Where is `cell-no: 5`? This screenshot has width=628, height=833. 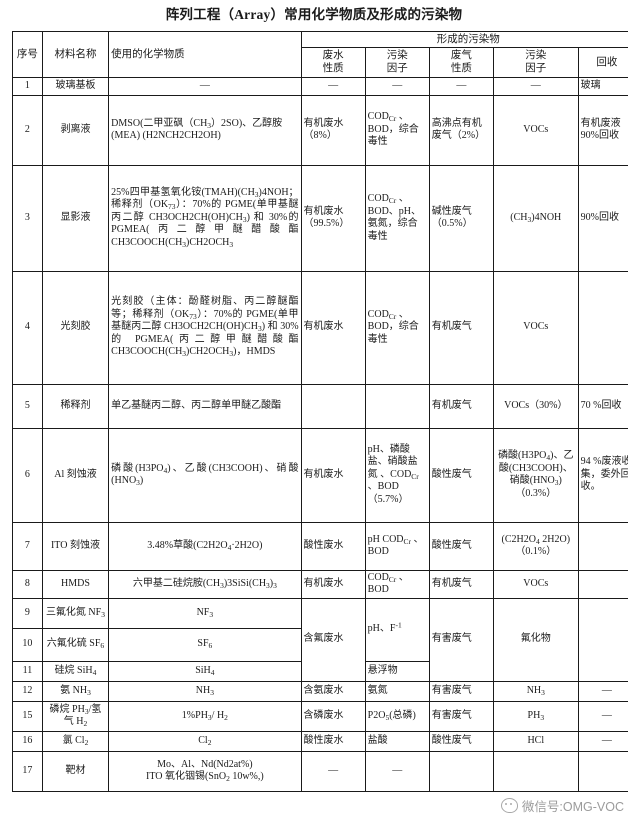 cell-no: 5 is located at coordinates (27, 406).